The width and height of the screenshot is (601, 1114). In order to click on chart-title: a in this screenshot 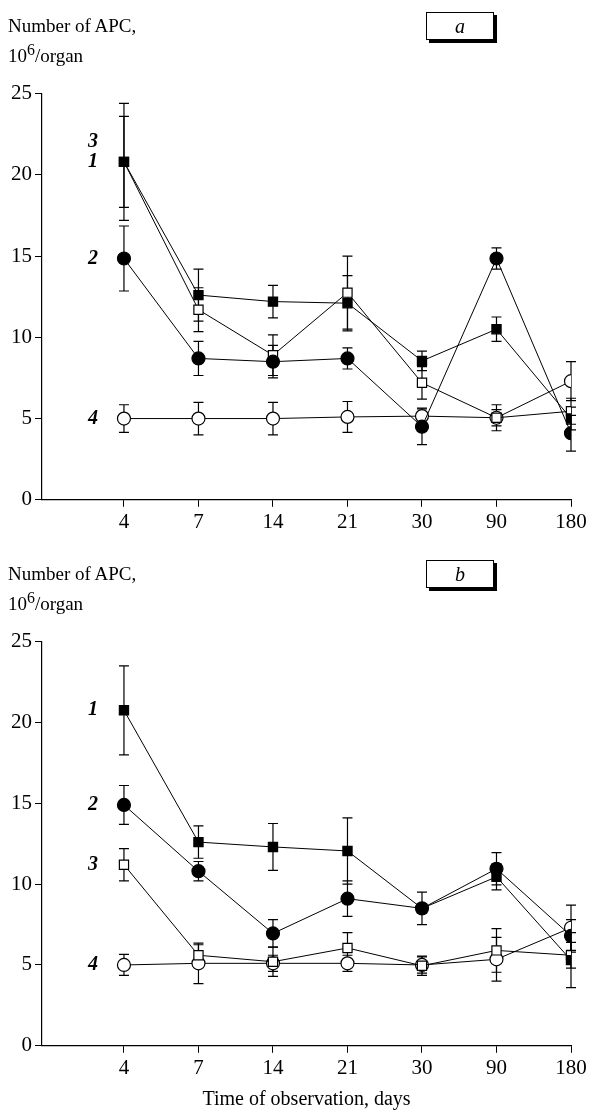, I will do `click(460, 26)`.